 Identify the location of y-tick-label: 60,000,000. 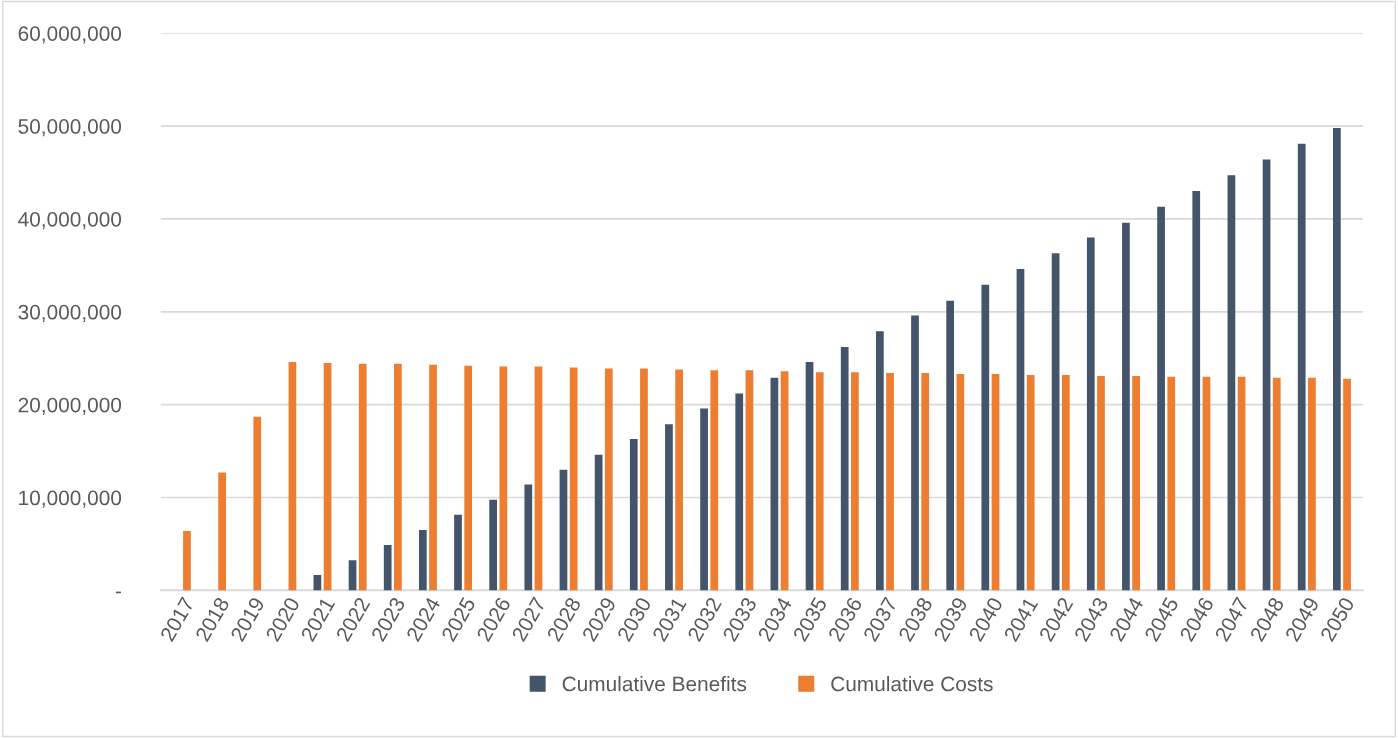
(70, 35).